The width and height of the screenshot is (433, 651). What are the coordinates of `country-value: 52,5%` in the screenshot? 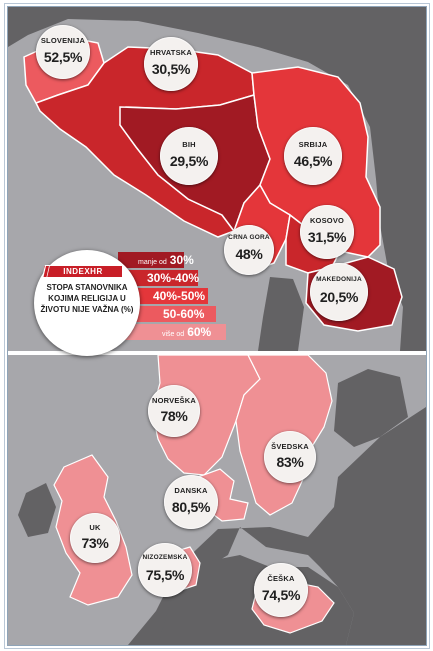 It's located at (63, 57).